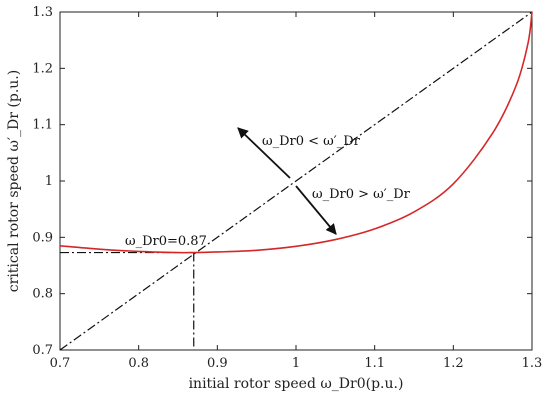 The height and width of the screenshot is (403, 550). I want to click on y-tick-label: 1, so click(49, 181).